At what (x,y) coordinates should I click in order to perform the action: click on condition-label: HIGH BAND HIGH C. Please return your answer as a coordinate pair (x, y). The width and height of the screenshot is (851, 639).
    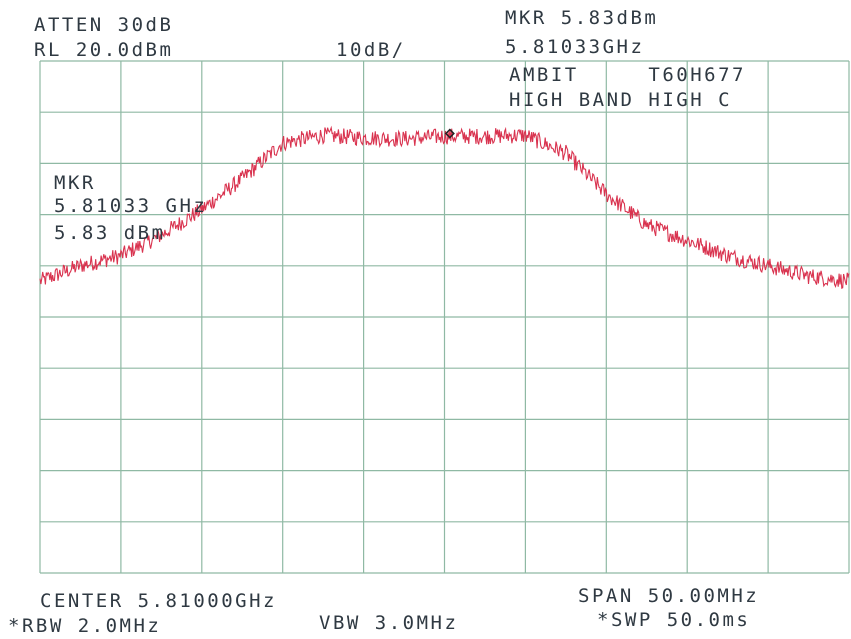
    Looking at the image, I should click on (621, 100).